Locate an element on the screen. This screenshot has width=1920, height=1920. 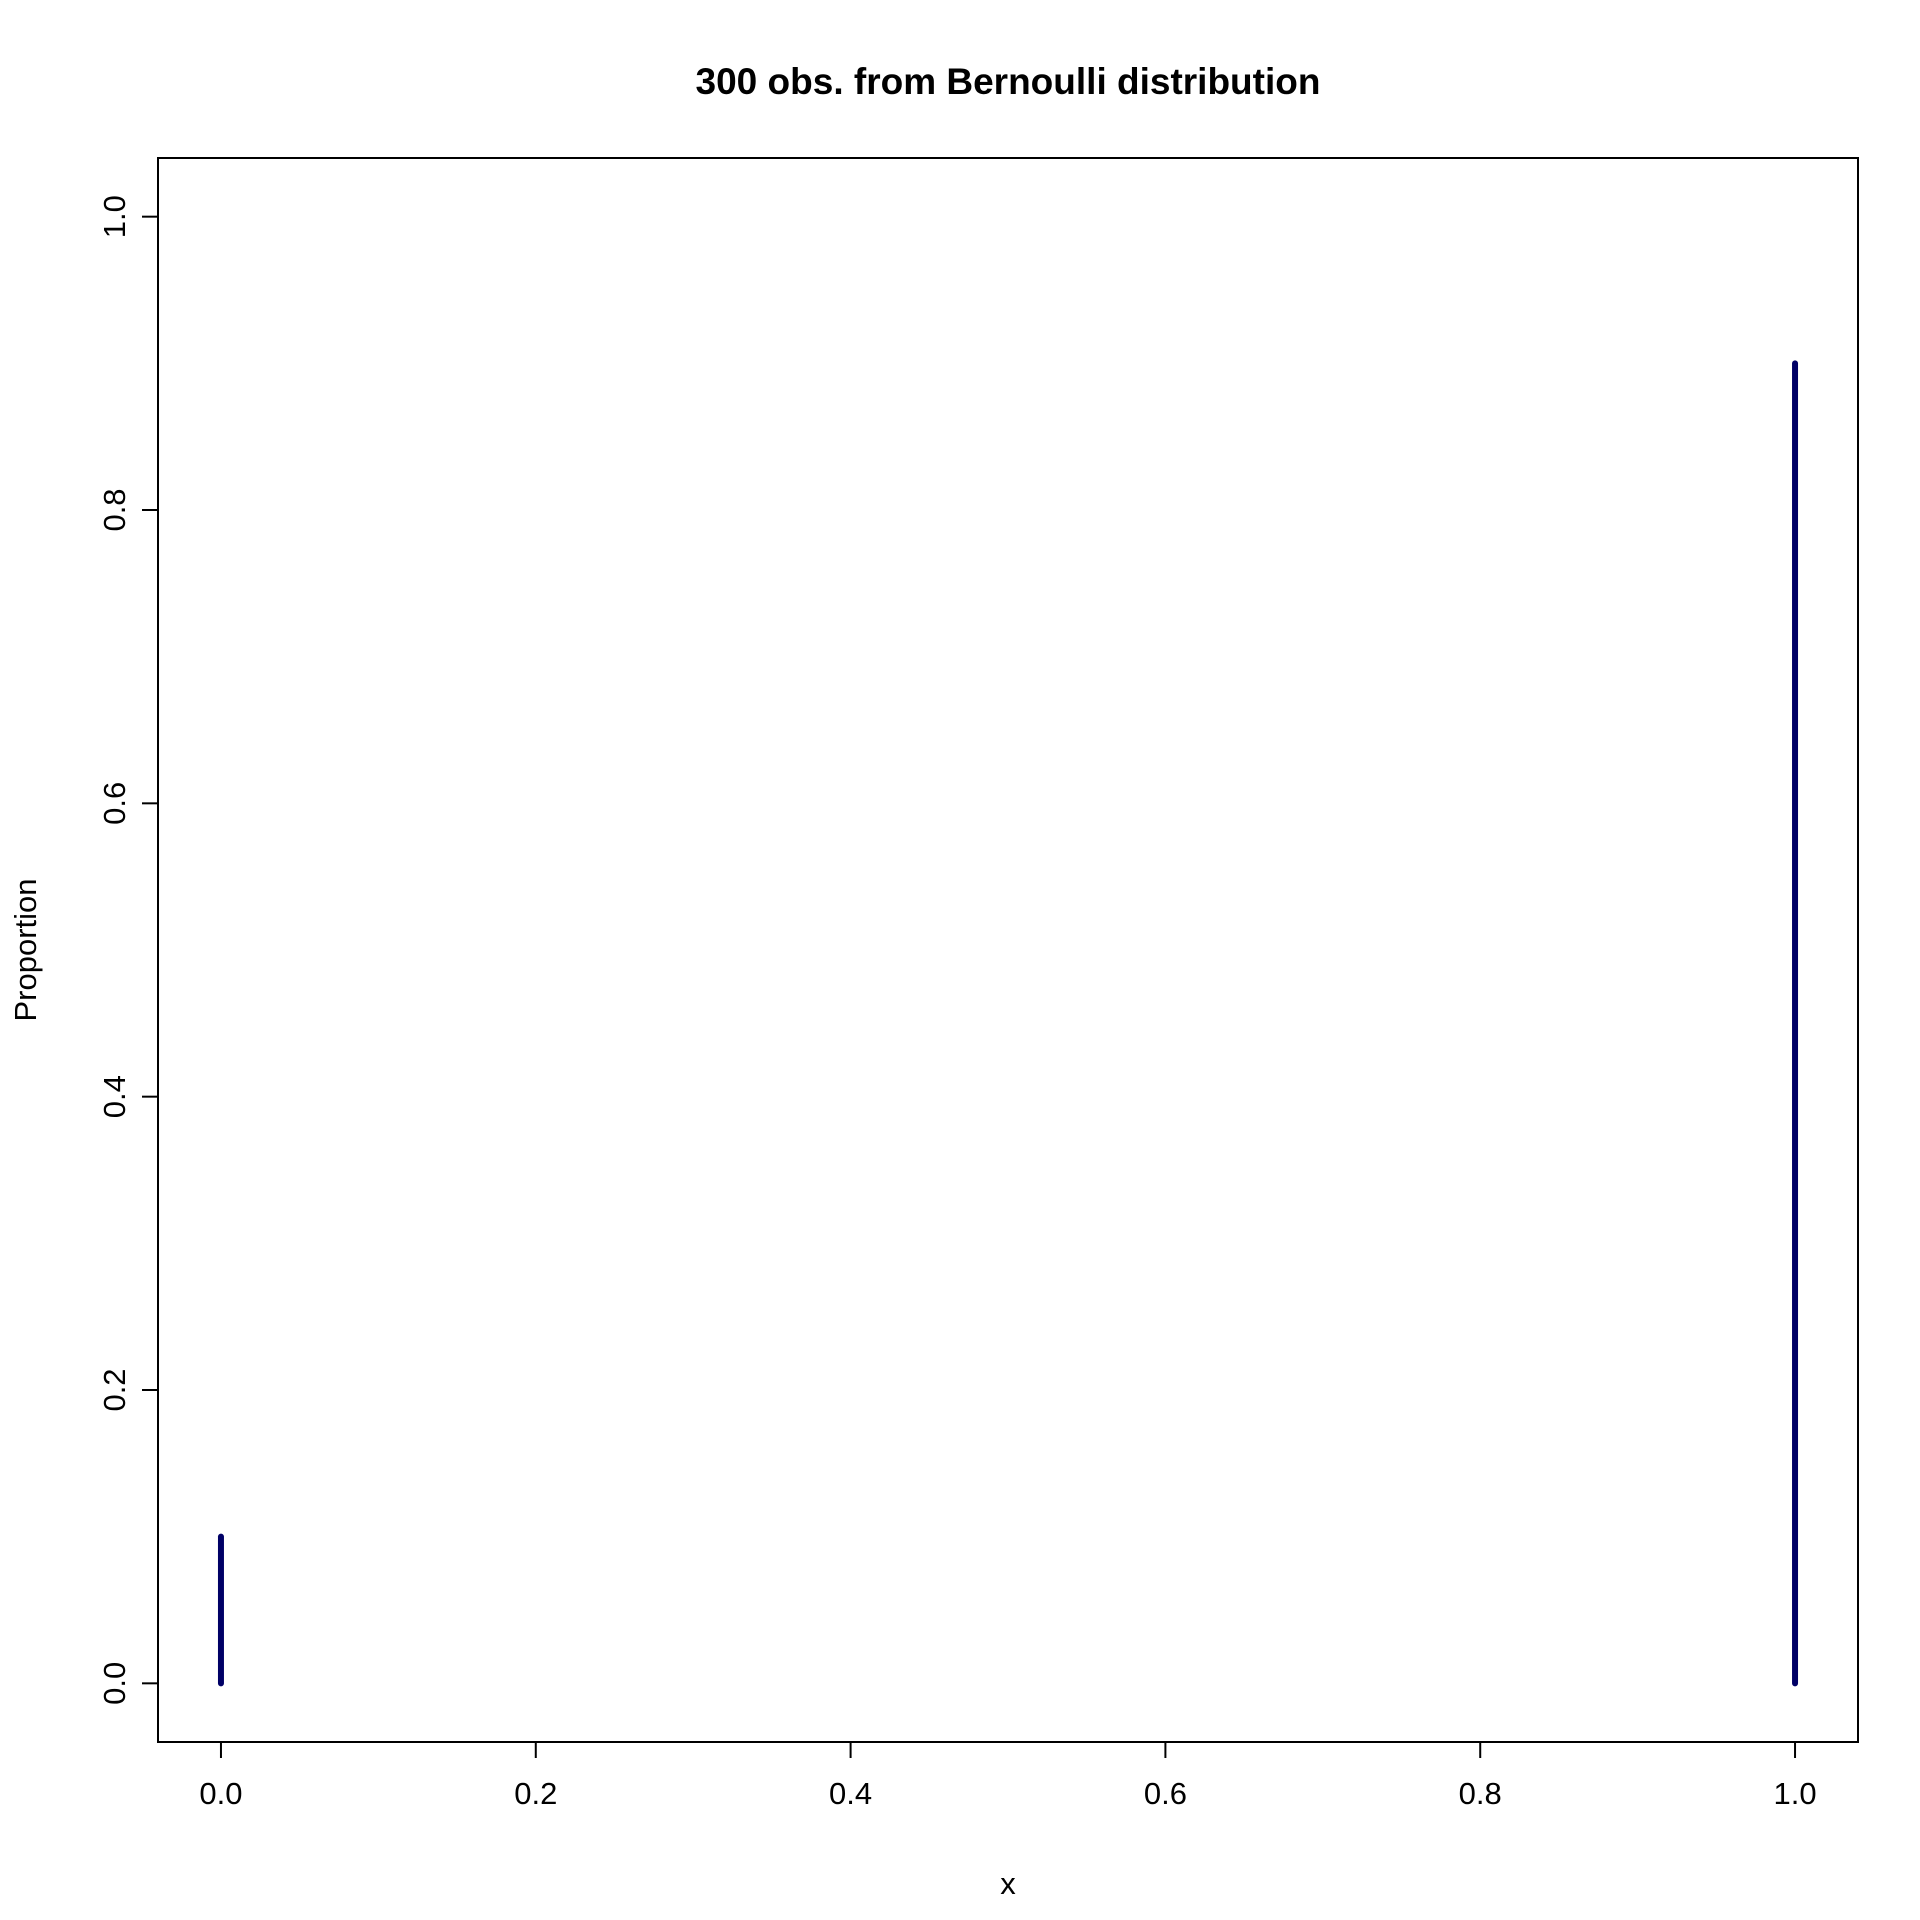
y-axis-label: Proportion is located at coordinates (25, 949).